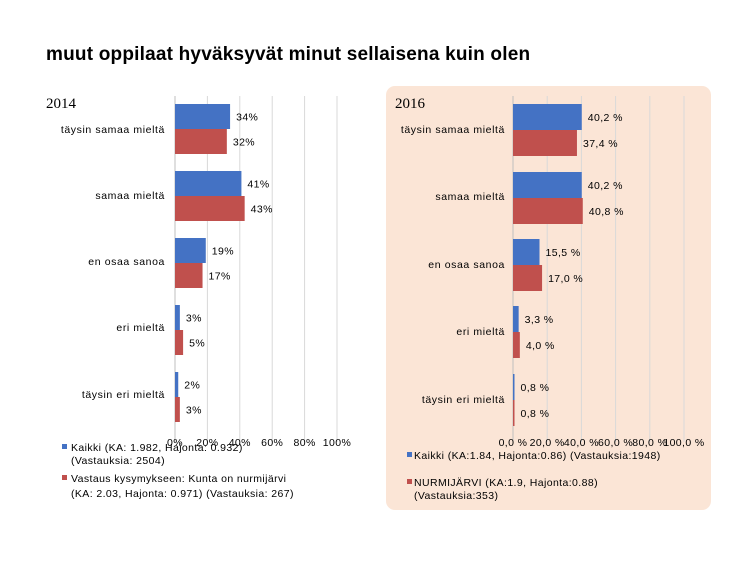 This screenshot has height=561, width=748. What do you see at coordinates (130, 196) in the screenshot?
I see `chart-2014-category-label: samaa mieltä` at bounding box center [130, 196].